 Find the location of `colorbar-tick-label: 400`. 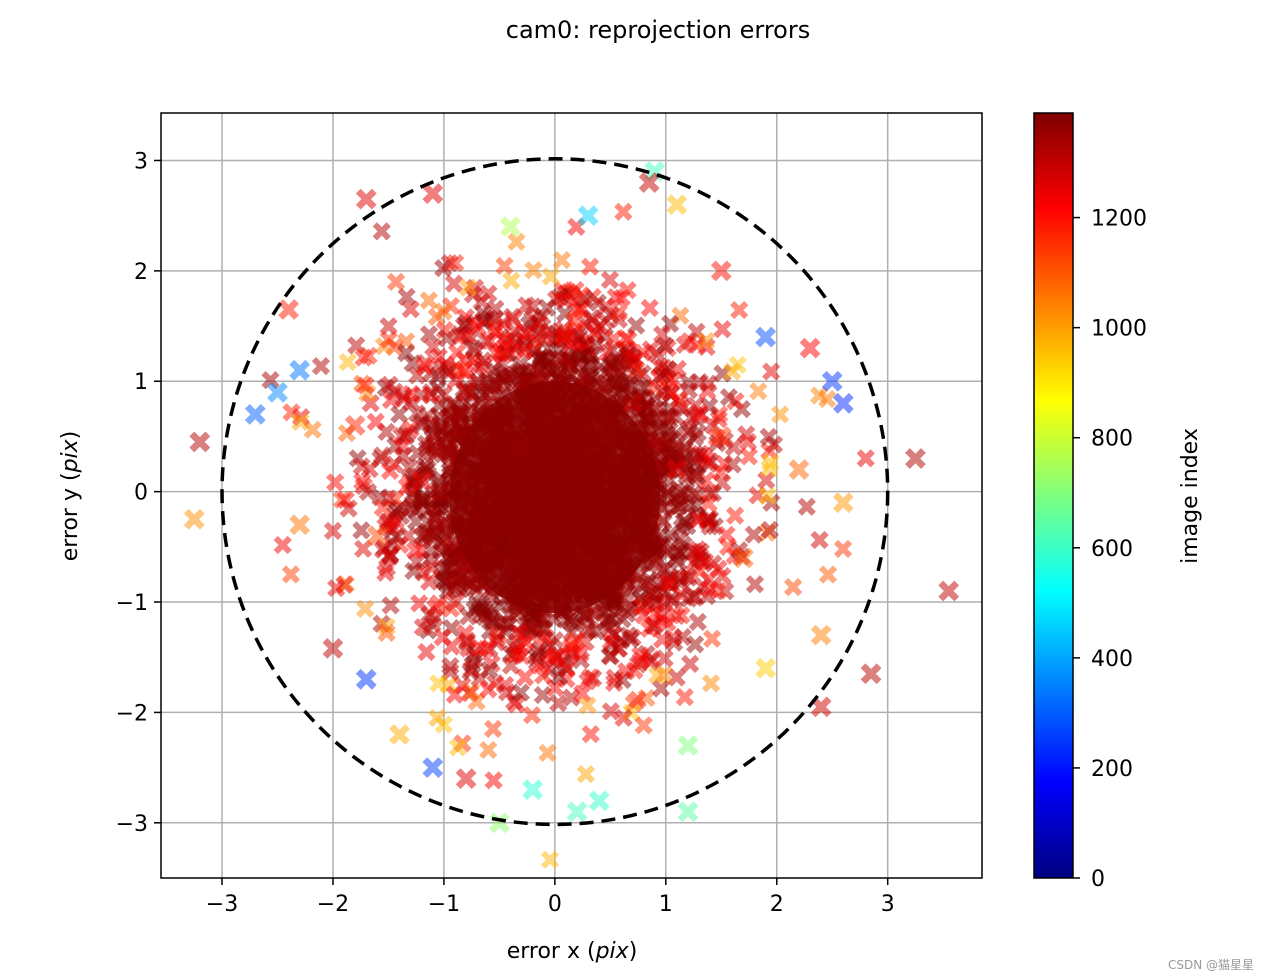

colorbar-tick-label: 400 is located at coordinates (1112, 659).